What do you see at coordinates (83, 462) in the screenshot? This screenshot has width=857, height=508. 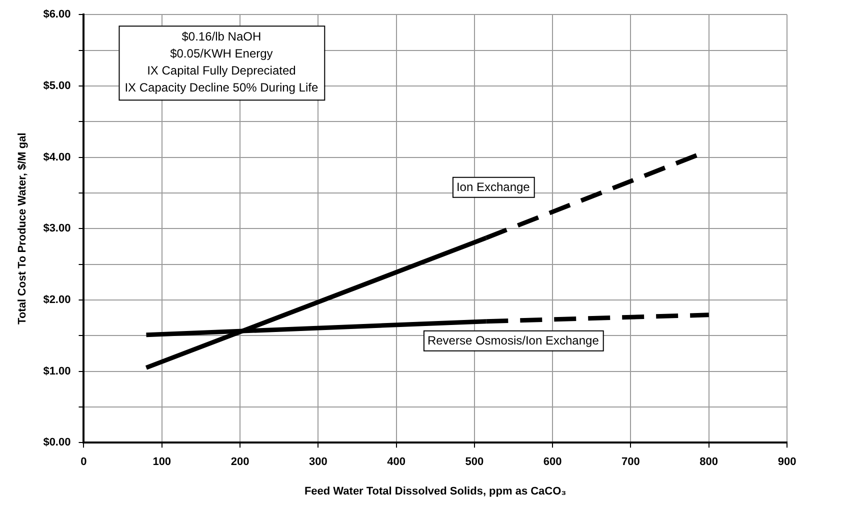 I see `x-tick-label: 0` at bounding box center [83, 462].